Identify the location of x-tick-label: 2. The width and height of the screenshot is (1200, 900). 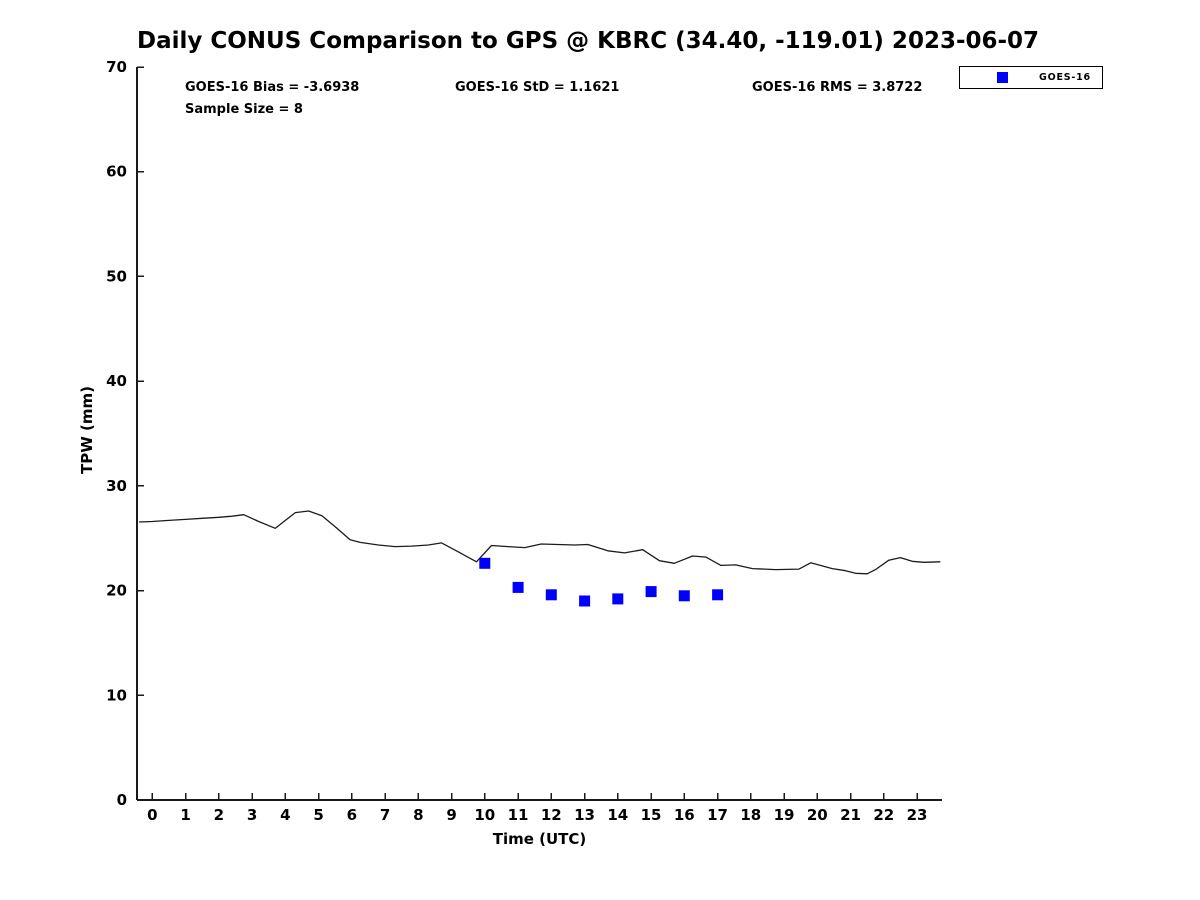
(219, 815).